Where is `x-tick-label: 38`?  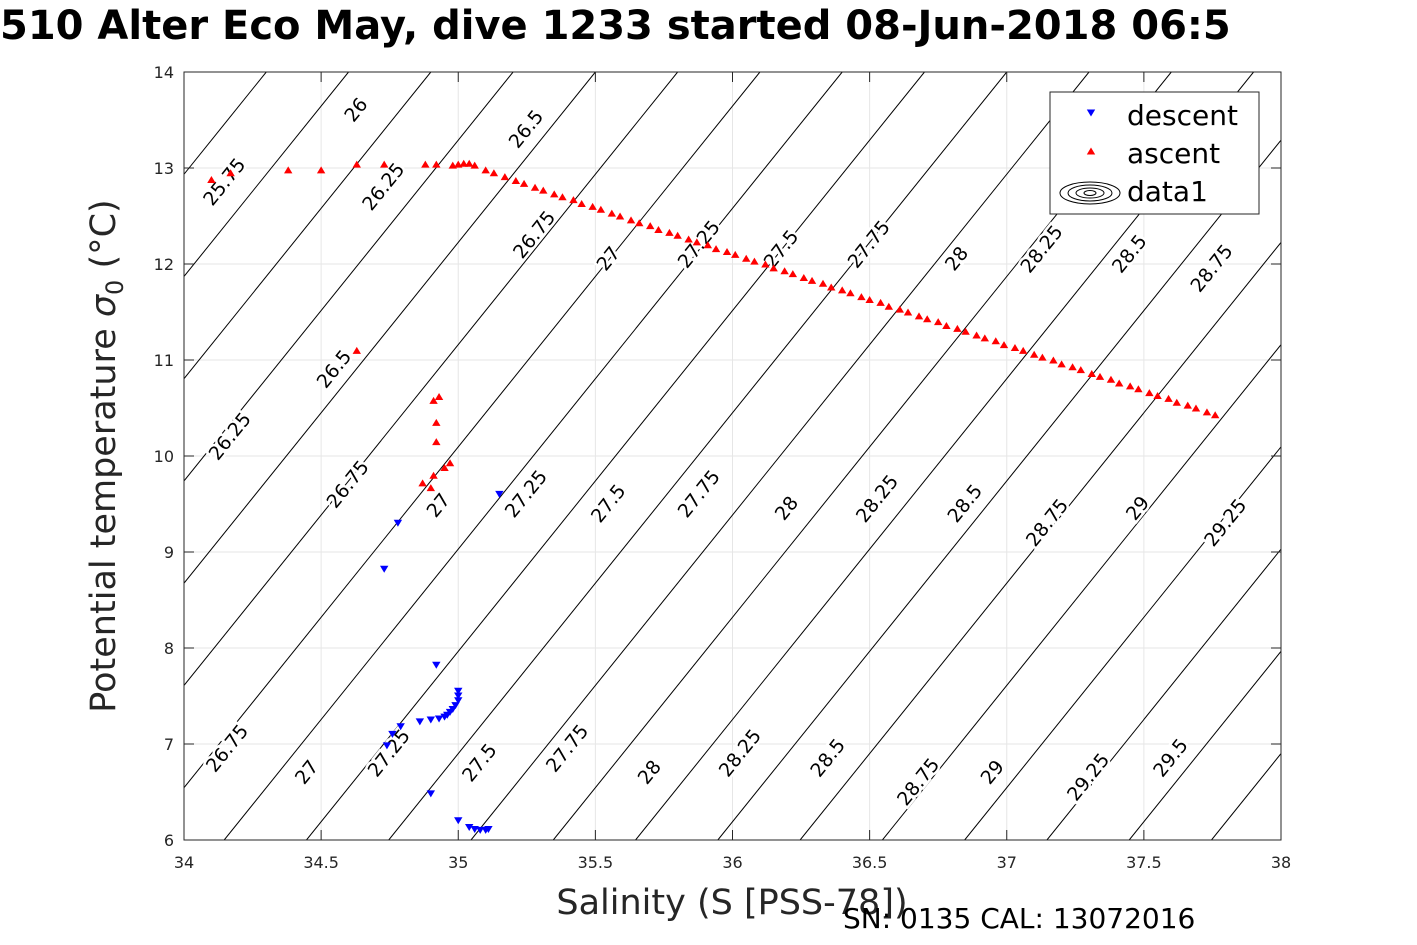 x-tick-label: 38 is located at coordinates (1281, 862).